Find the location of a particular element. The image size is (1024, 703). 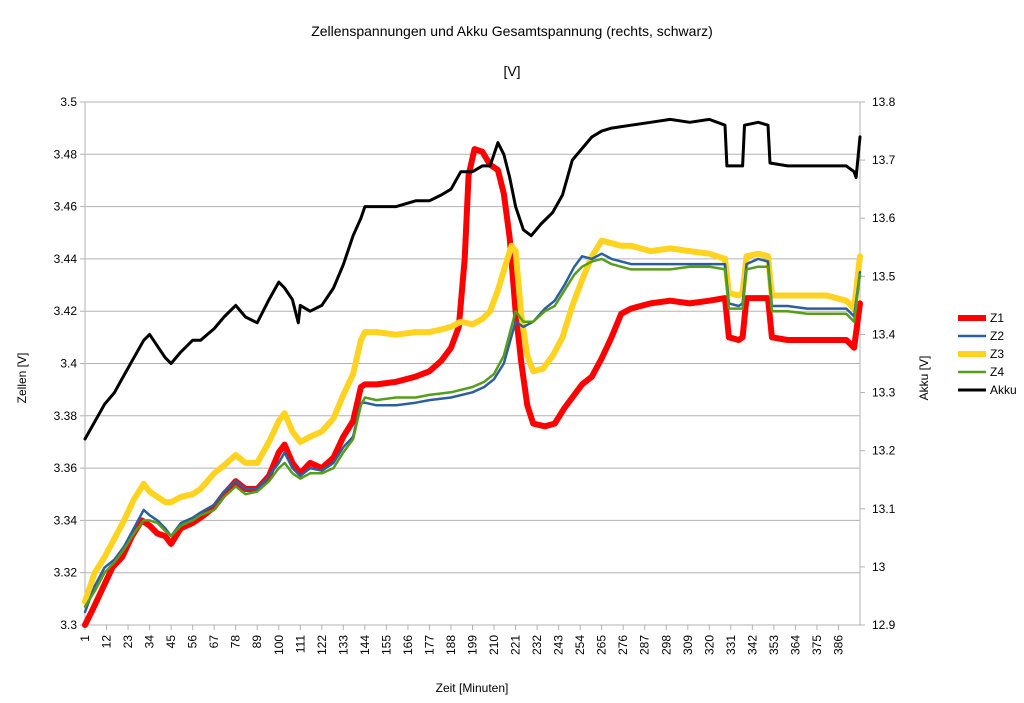

y-left-tick-label: 3.32 is located at coordinates (66, 573).